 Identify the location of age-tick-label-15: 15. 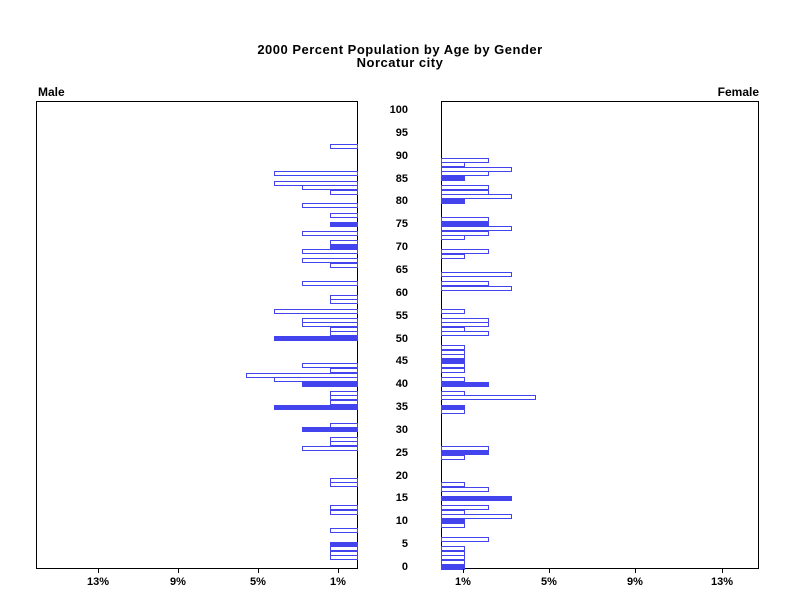
(401, 498).